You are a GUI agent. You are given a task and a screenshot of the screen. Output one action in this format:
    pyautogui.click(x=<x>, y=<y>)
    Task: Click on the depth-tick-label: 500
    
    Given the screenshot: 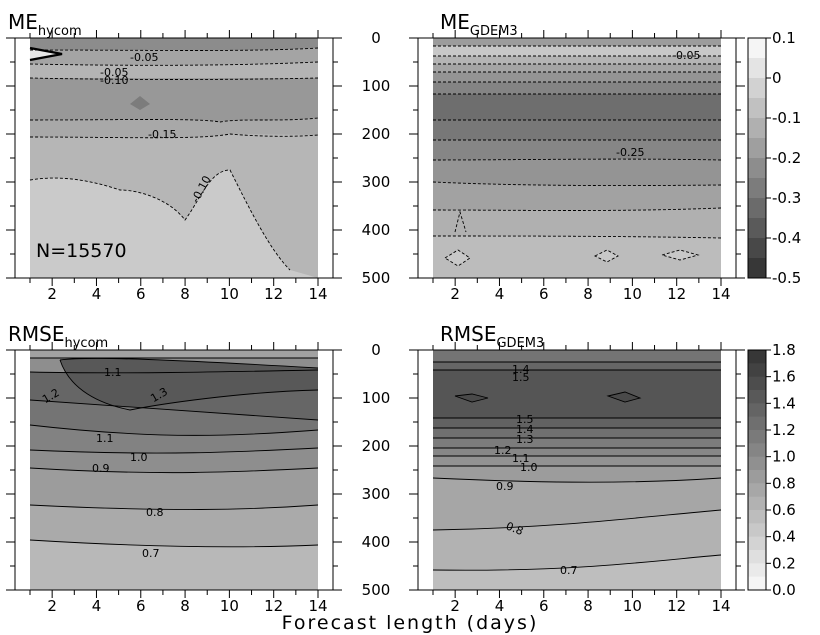 What is the action you would take?
    pyautogui.click(x=376, y=278)
    